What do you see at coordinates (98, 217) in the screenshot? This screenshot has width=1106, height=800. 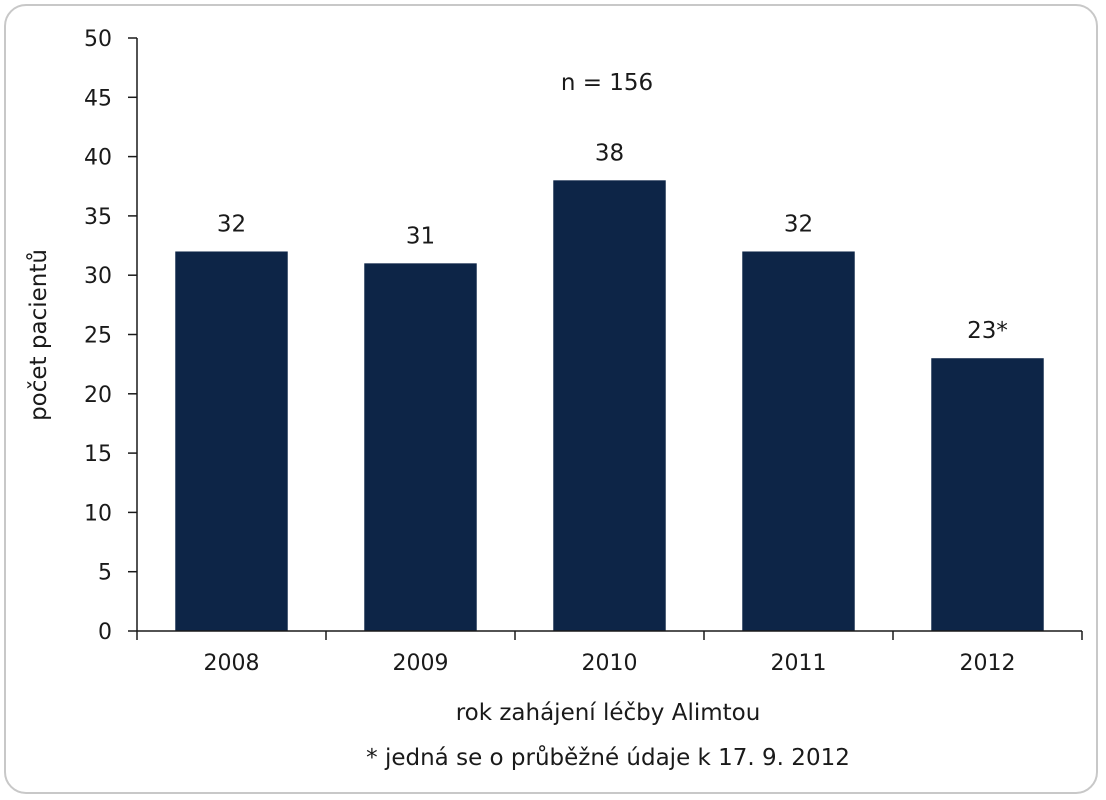 I see `y-tick-label: 35` at bounding box center [98, 217].